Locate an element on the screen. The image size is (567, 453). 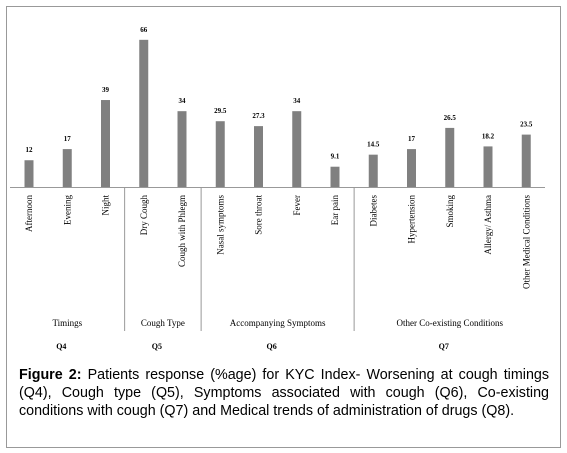
question-label: Q7 is located at coordinates (444, 346).